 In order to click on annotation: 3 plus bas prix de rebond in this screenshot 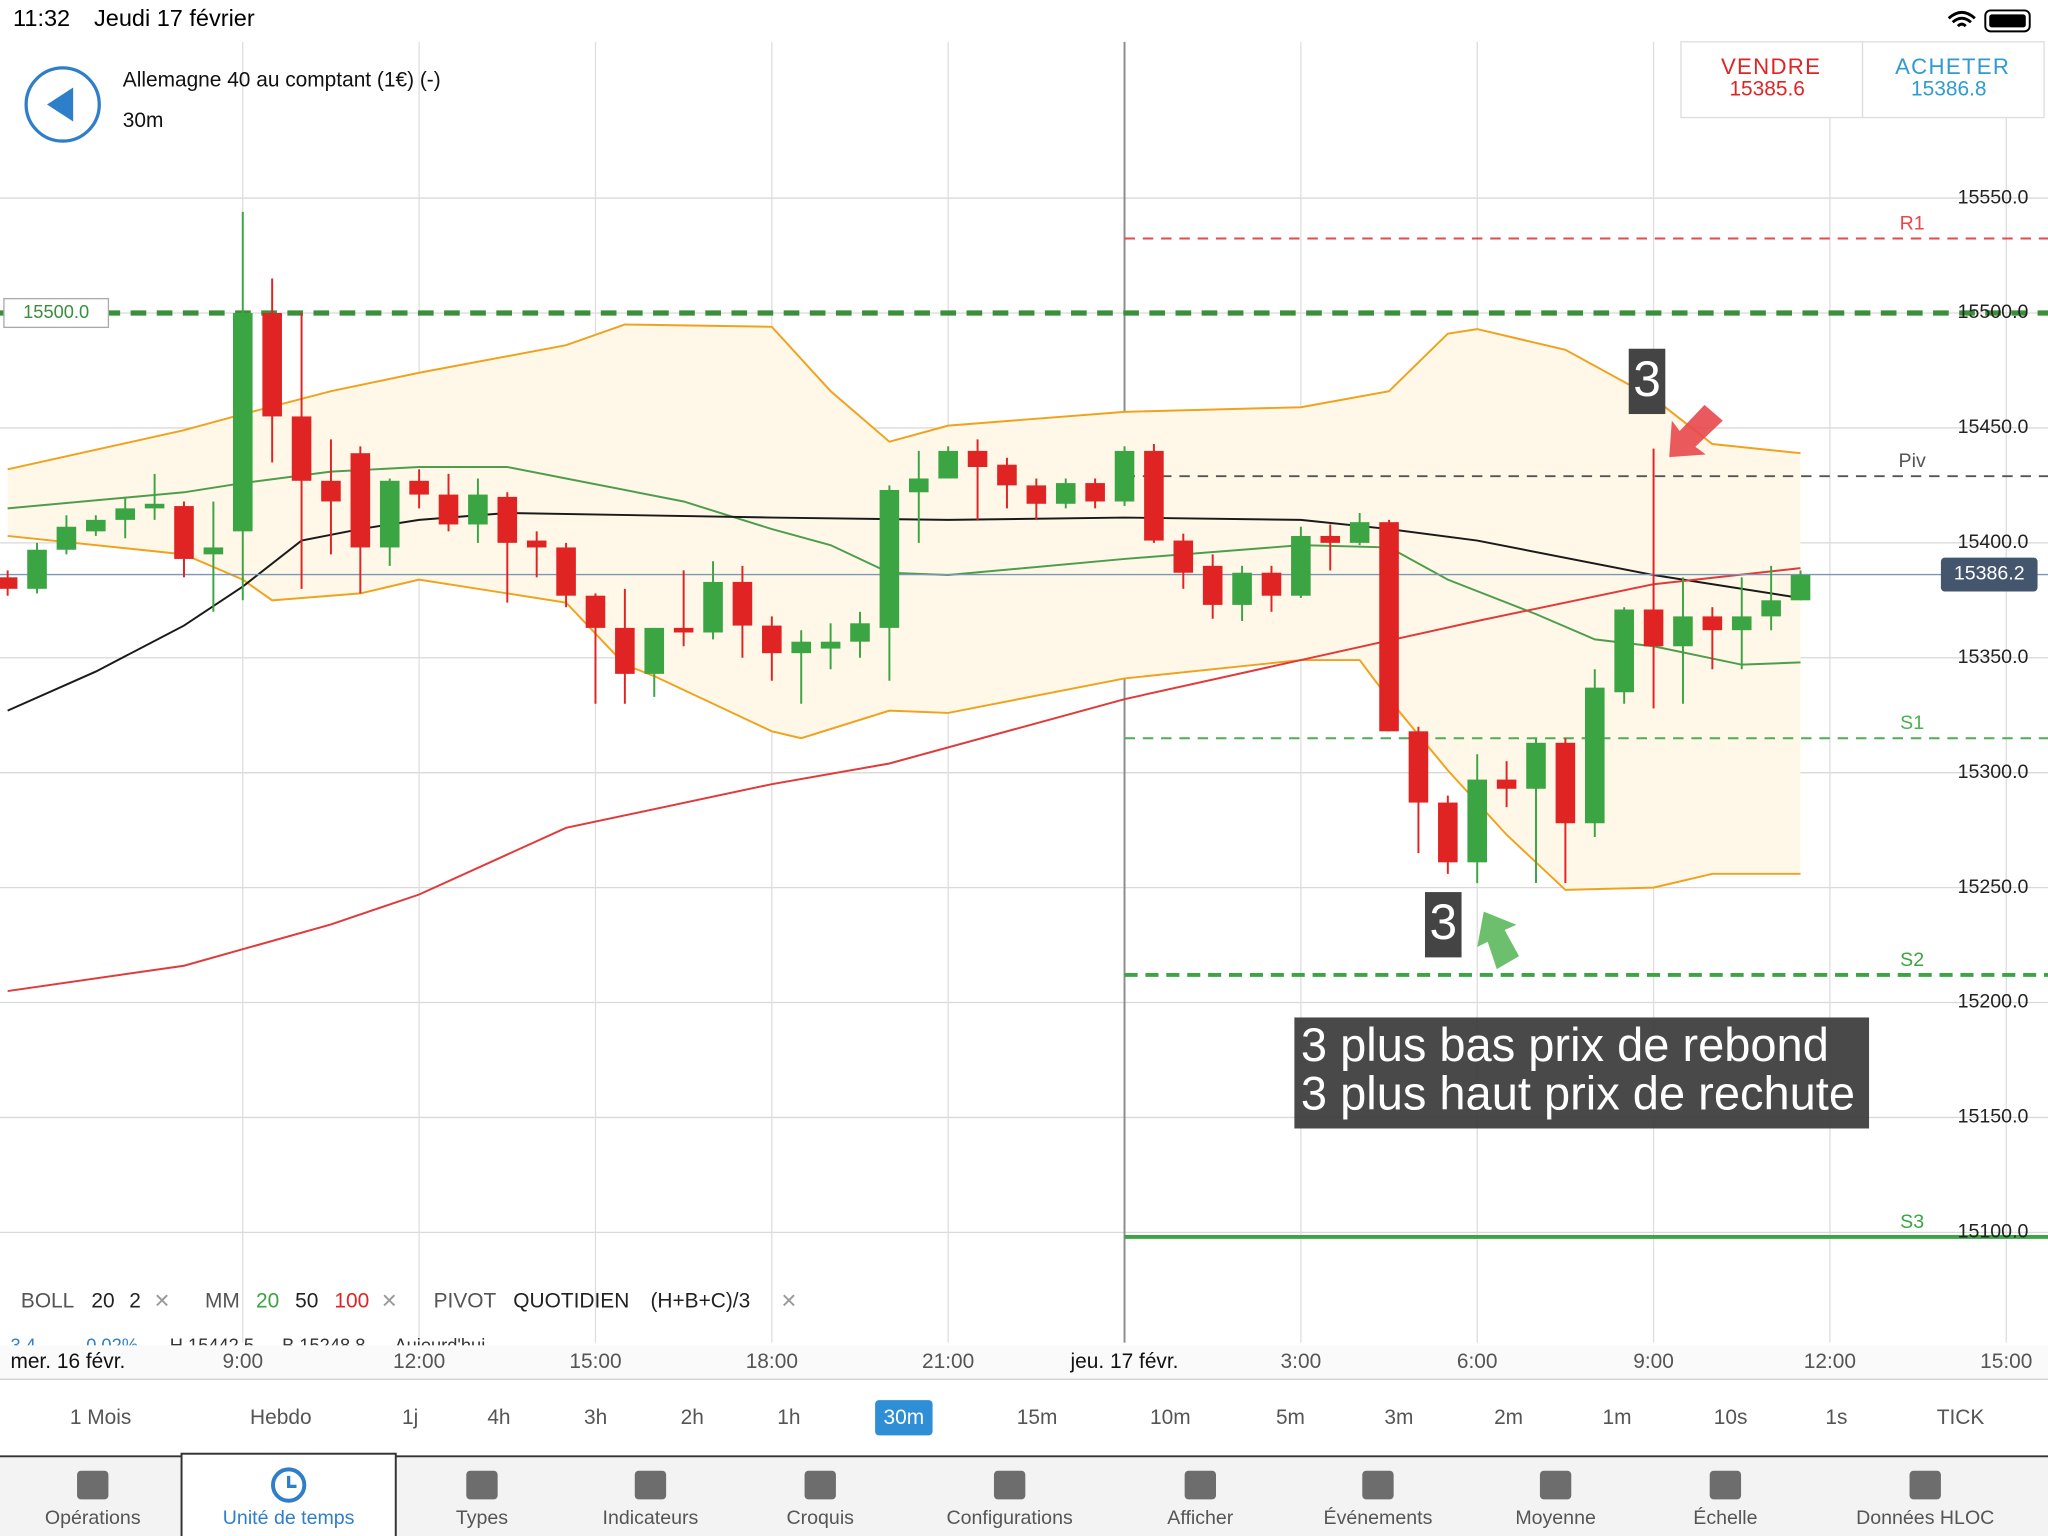, I will do `click(1565, 1044)`.